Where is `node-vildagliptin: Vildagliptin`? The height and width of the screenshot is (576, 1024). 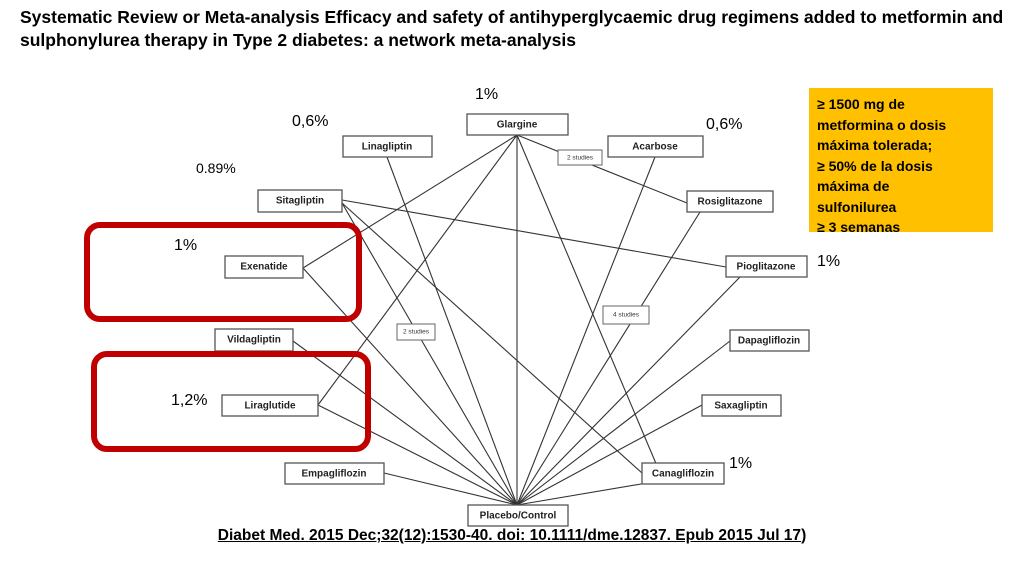
node-vildagliptin: Vildagliptin is located at coordinates (254, 340).